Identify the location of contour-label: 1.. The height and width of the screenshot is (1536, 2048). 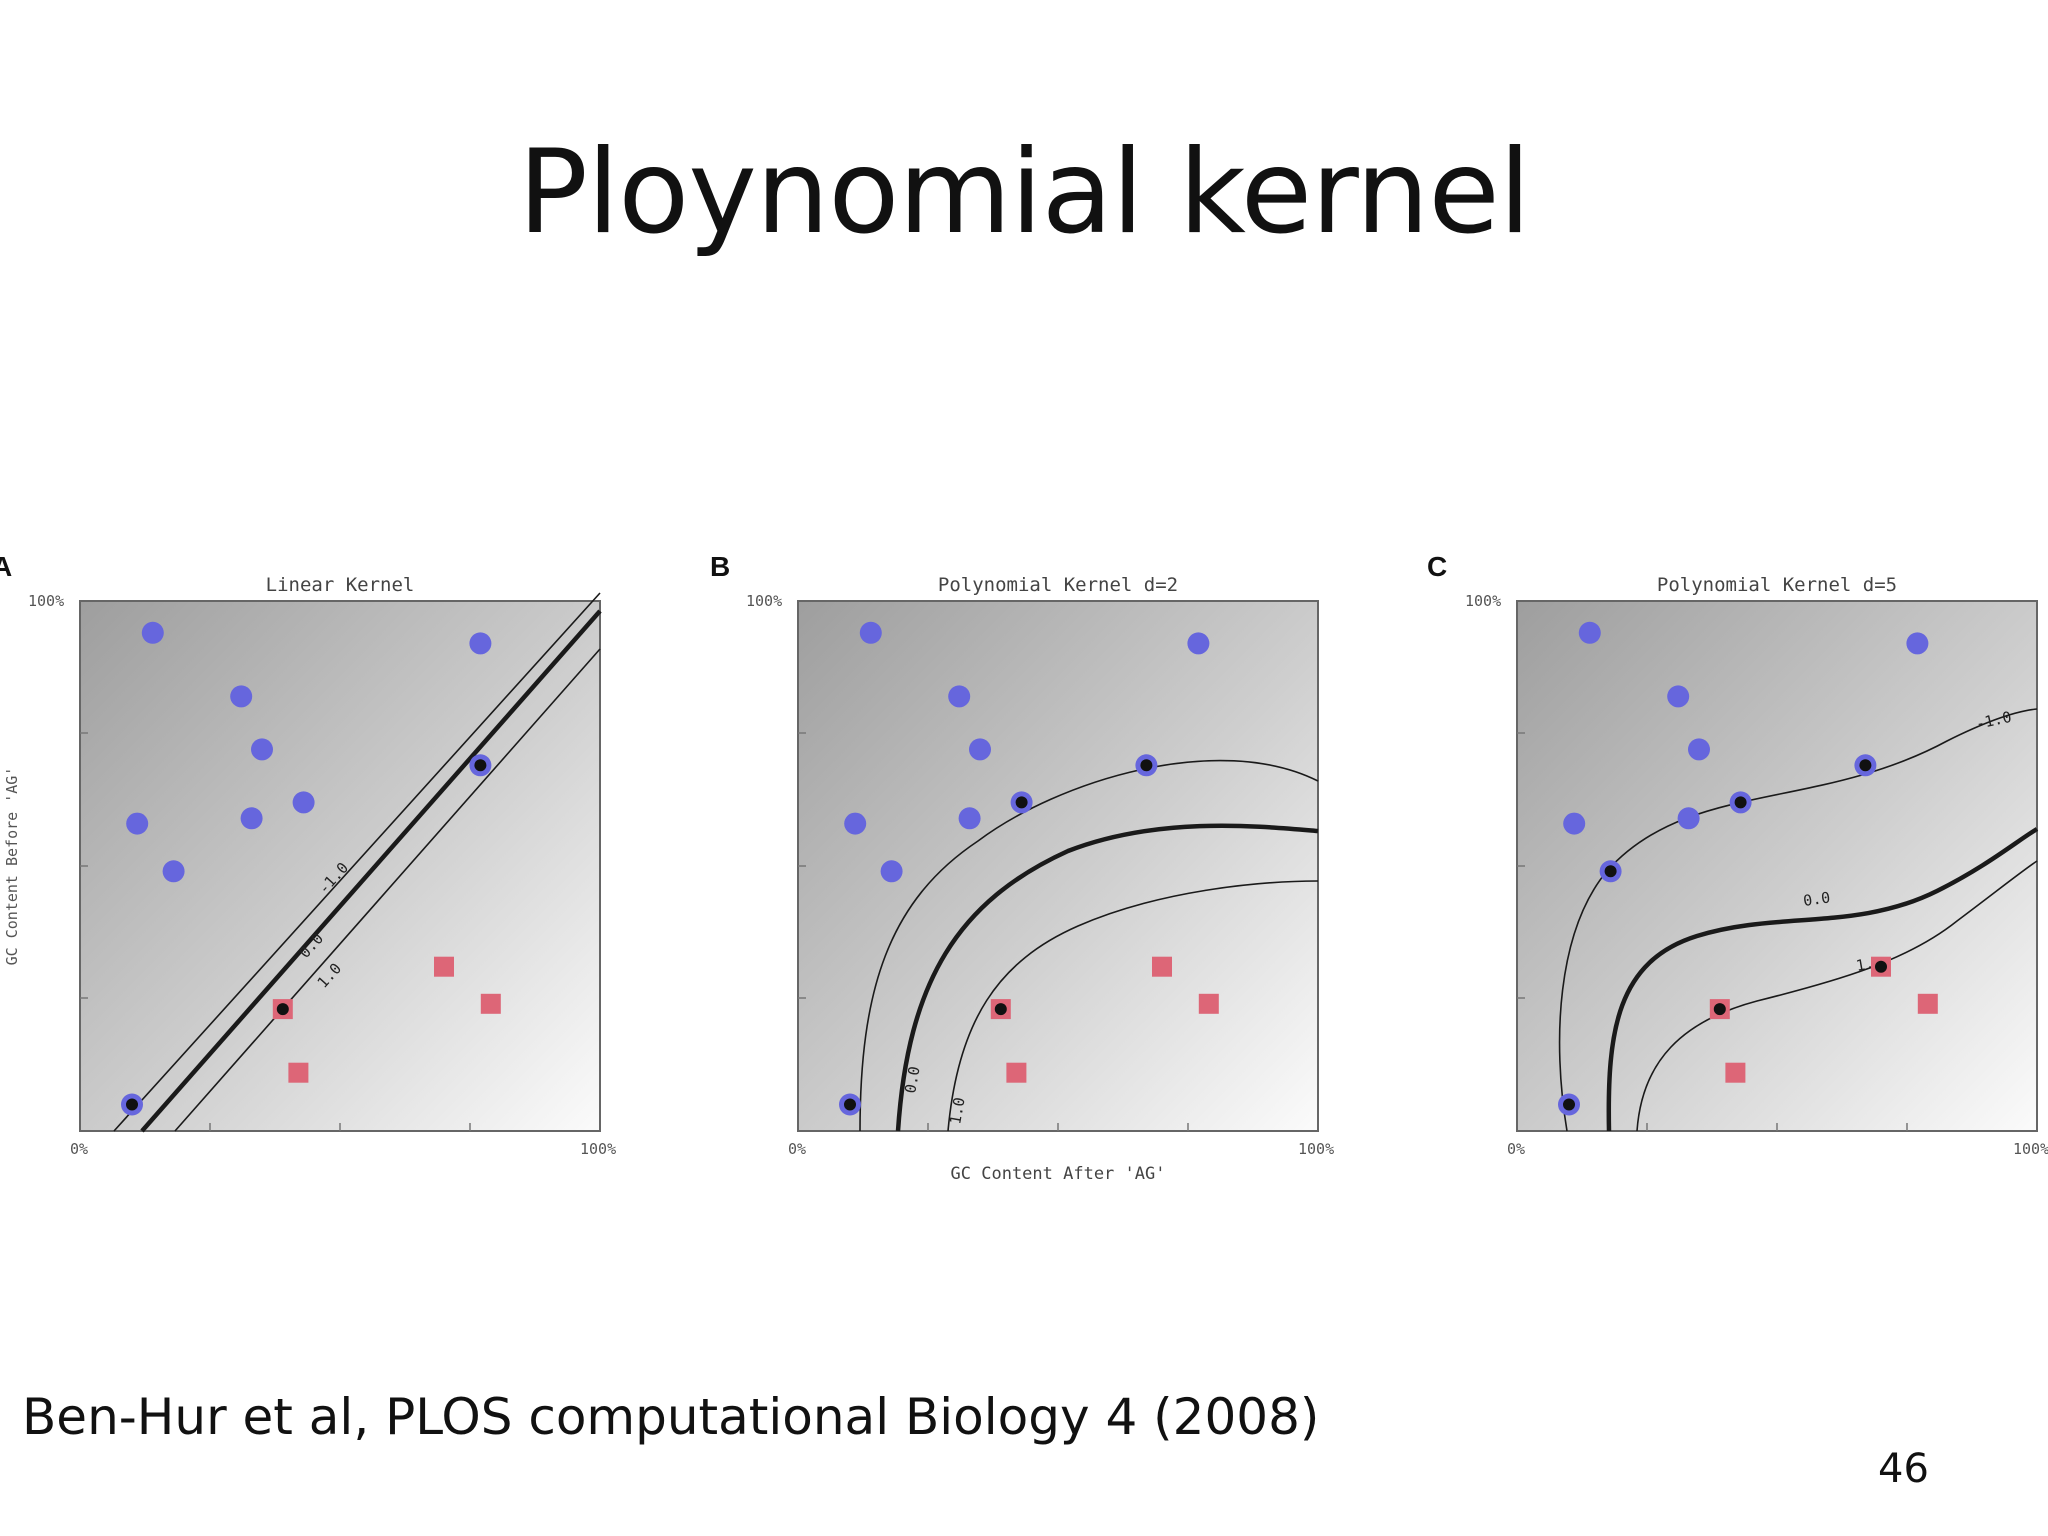
(1865, 964).